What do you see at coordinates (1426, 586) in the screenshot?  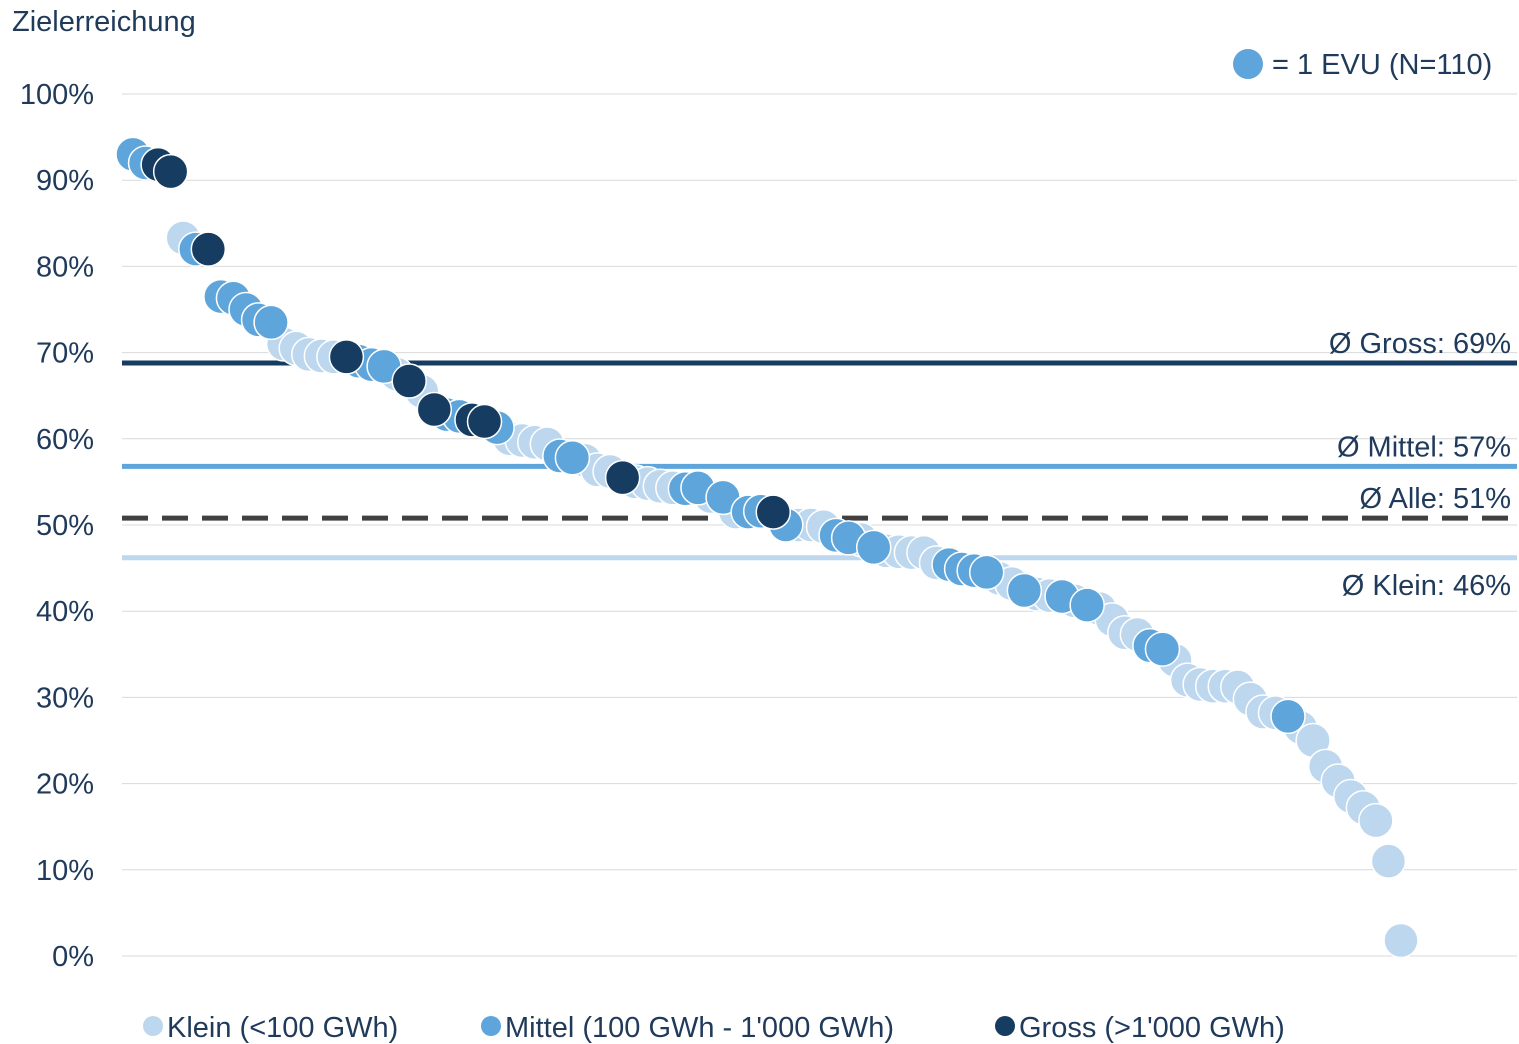 I see `reference-label-klein: Ø Klein: 46%` at bounding box center [1426, 586].